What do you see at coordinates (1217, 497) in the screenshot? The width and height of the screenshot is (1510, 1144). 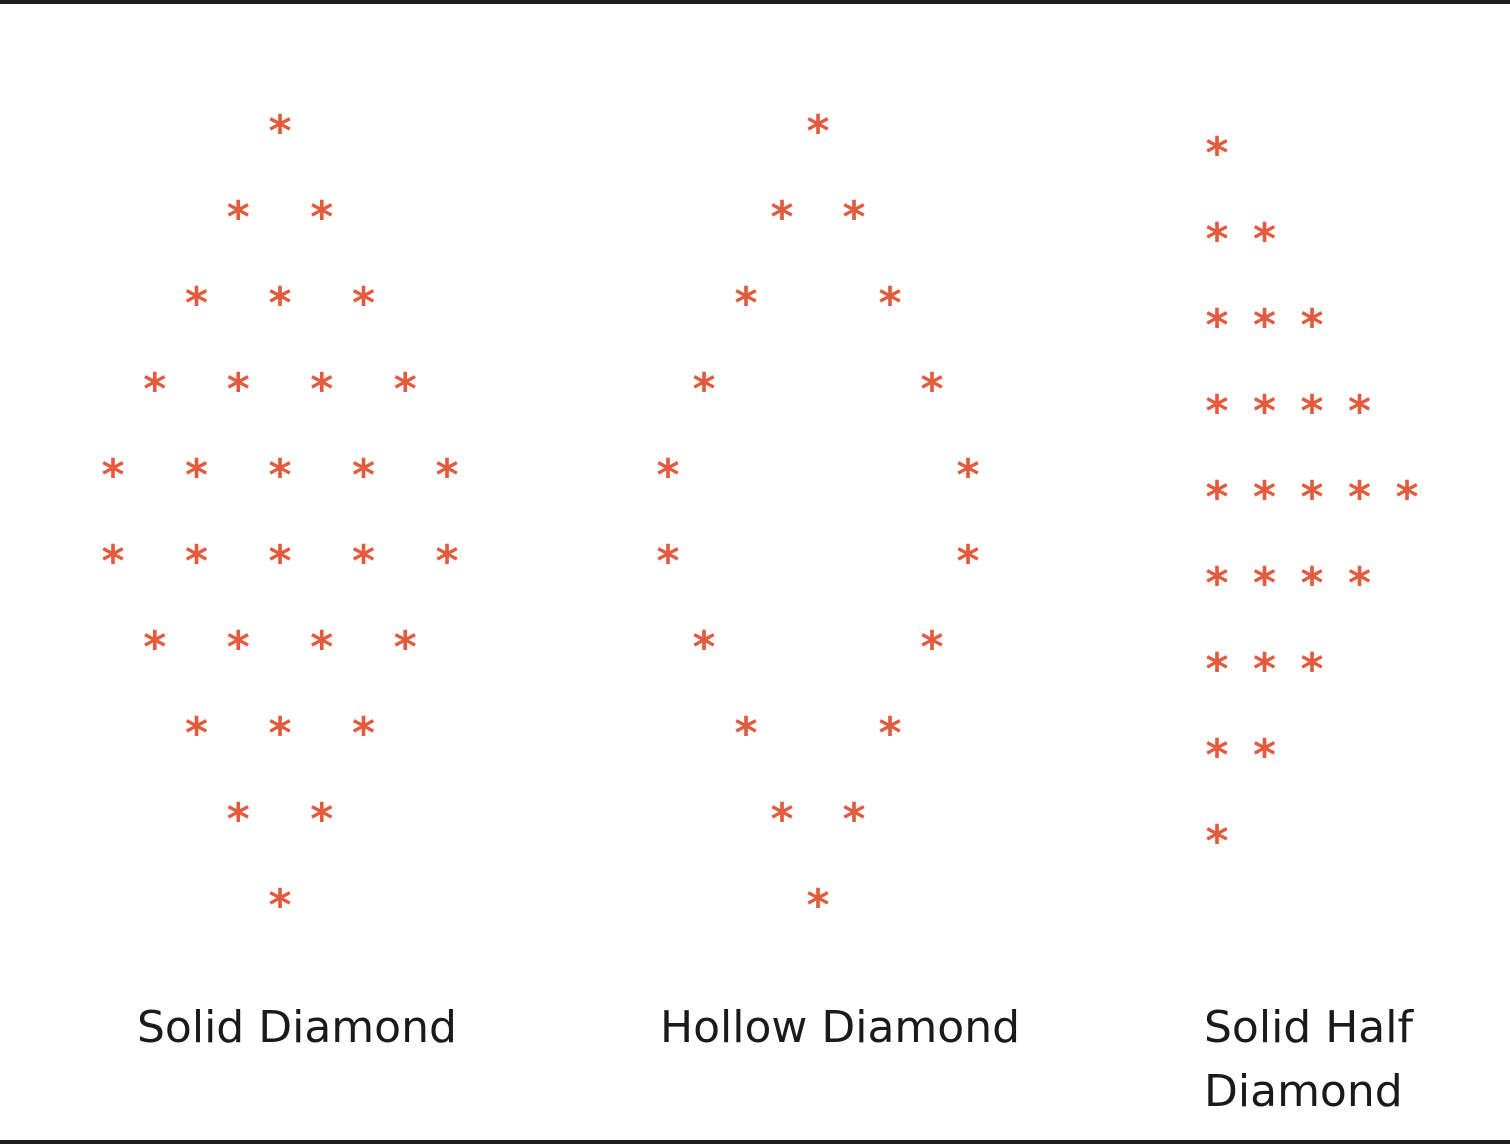 I see `star-half-r4-c0: *` at bounding box center [1217, 497].